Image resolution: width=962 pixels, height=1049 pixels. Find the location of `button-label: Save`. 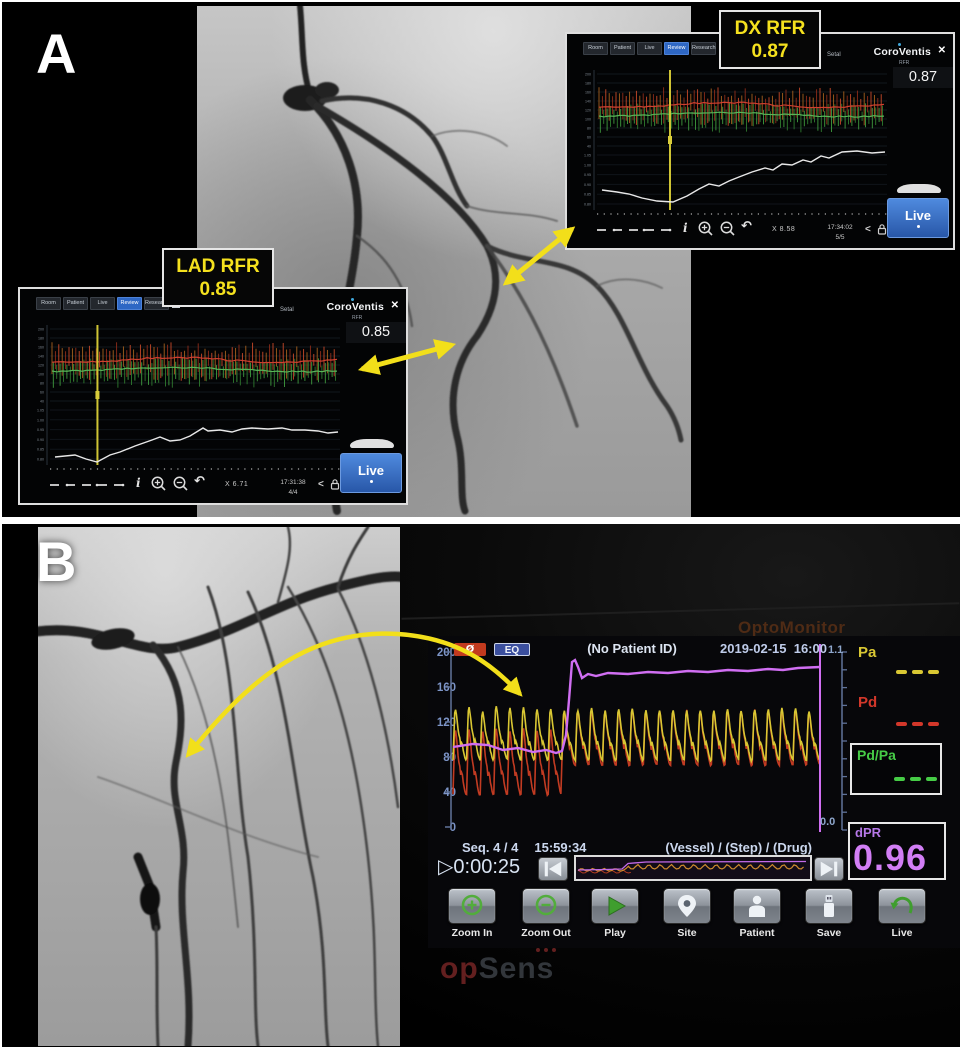

button-label: Save is located at coordinates (829, 933).